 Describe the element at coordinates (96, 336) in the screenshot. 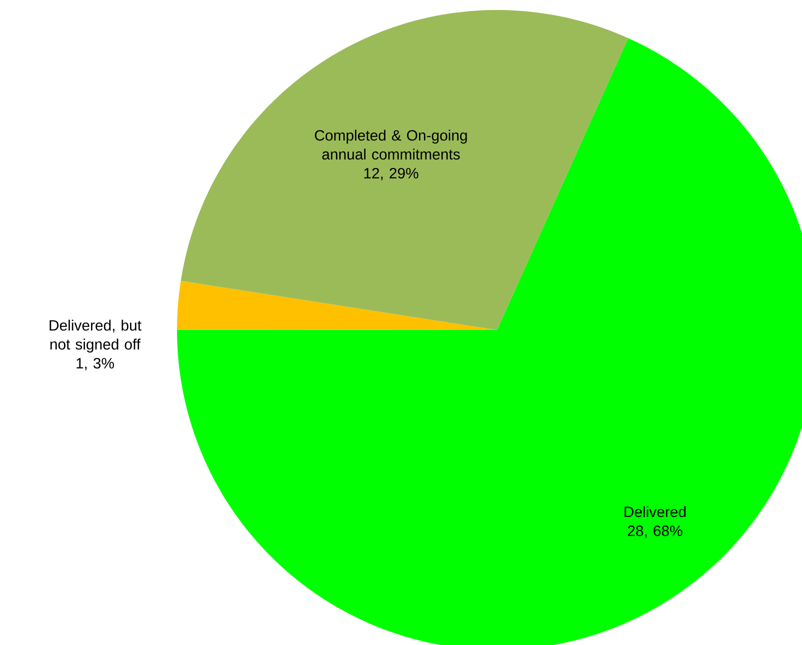

I see `slice-label: Delivered, but not signed off` at that location.